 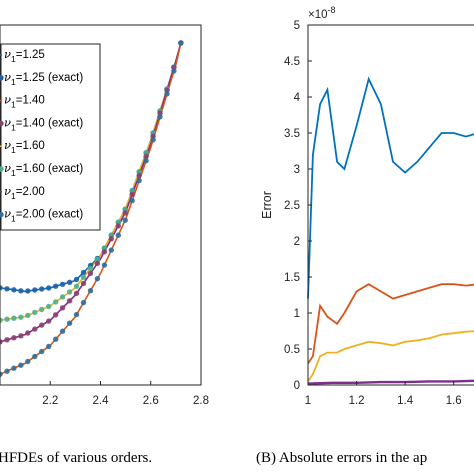 What do you see at coordinates (292, 350) in the screenshot?
I see `right-y-tick-label: 0.5` at bounding box center [292, 350].